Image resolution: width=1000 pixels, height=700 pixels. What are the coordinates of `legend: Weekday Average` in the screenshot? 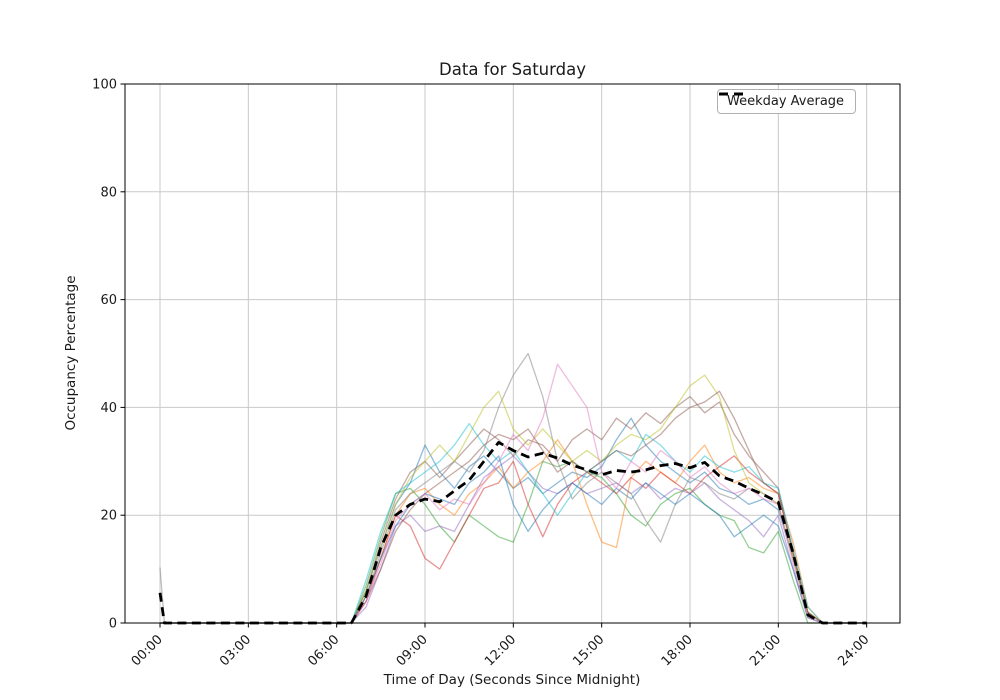 It's located at (787, 101).